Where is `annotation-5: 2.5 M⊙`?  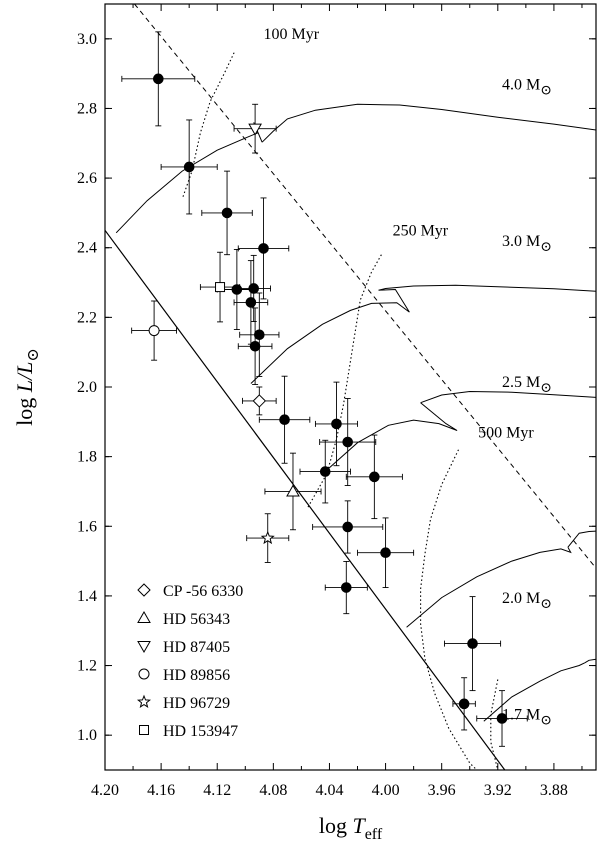 annotation-5: 2.5 M⊙ is located at coordinates (527, 385).